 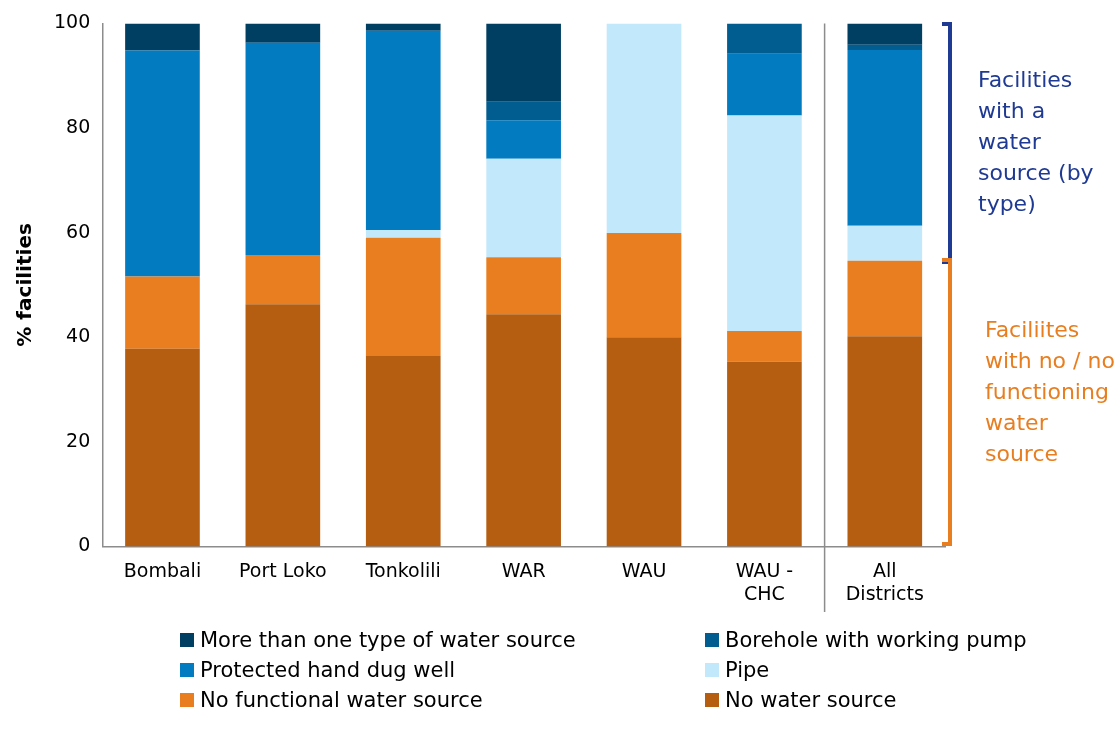 I want to click on legend-label: Pipe, so click(x=747, y=670).